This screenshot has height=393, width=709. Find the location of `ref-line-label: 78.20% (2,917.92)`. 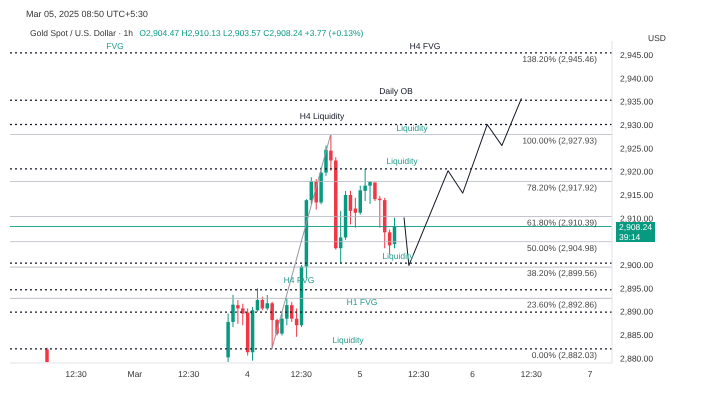

ref-line-label: 78.20% (2,917.92) is located at coordinates (562, 187).